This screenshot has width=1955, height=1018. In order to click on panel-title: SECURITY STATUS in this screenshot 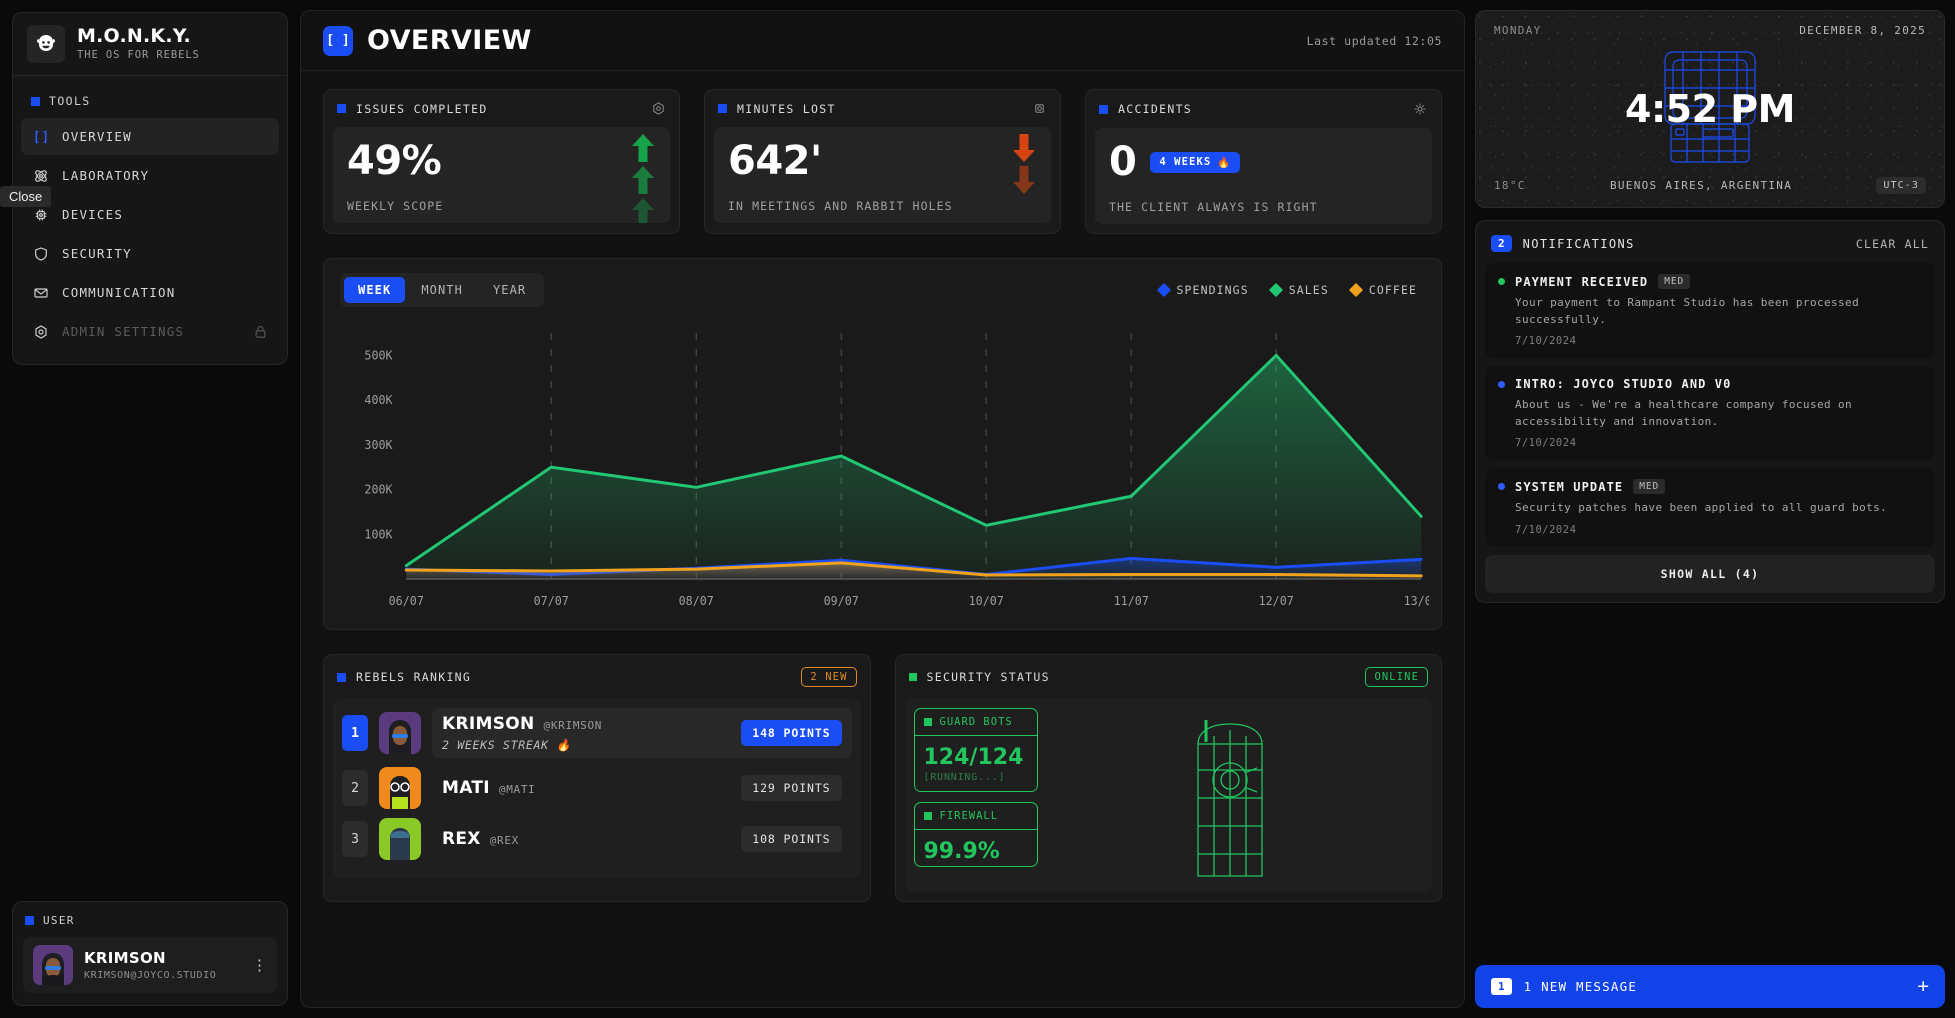, I will do `click(988, 677)`.